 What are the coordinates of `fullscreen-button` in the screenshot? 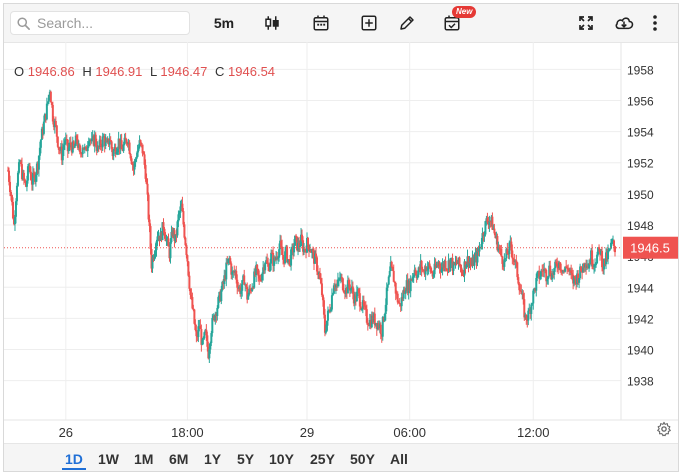 It's located at (586, 23).